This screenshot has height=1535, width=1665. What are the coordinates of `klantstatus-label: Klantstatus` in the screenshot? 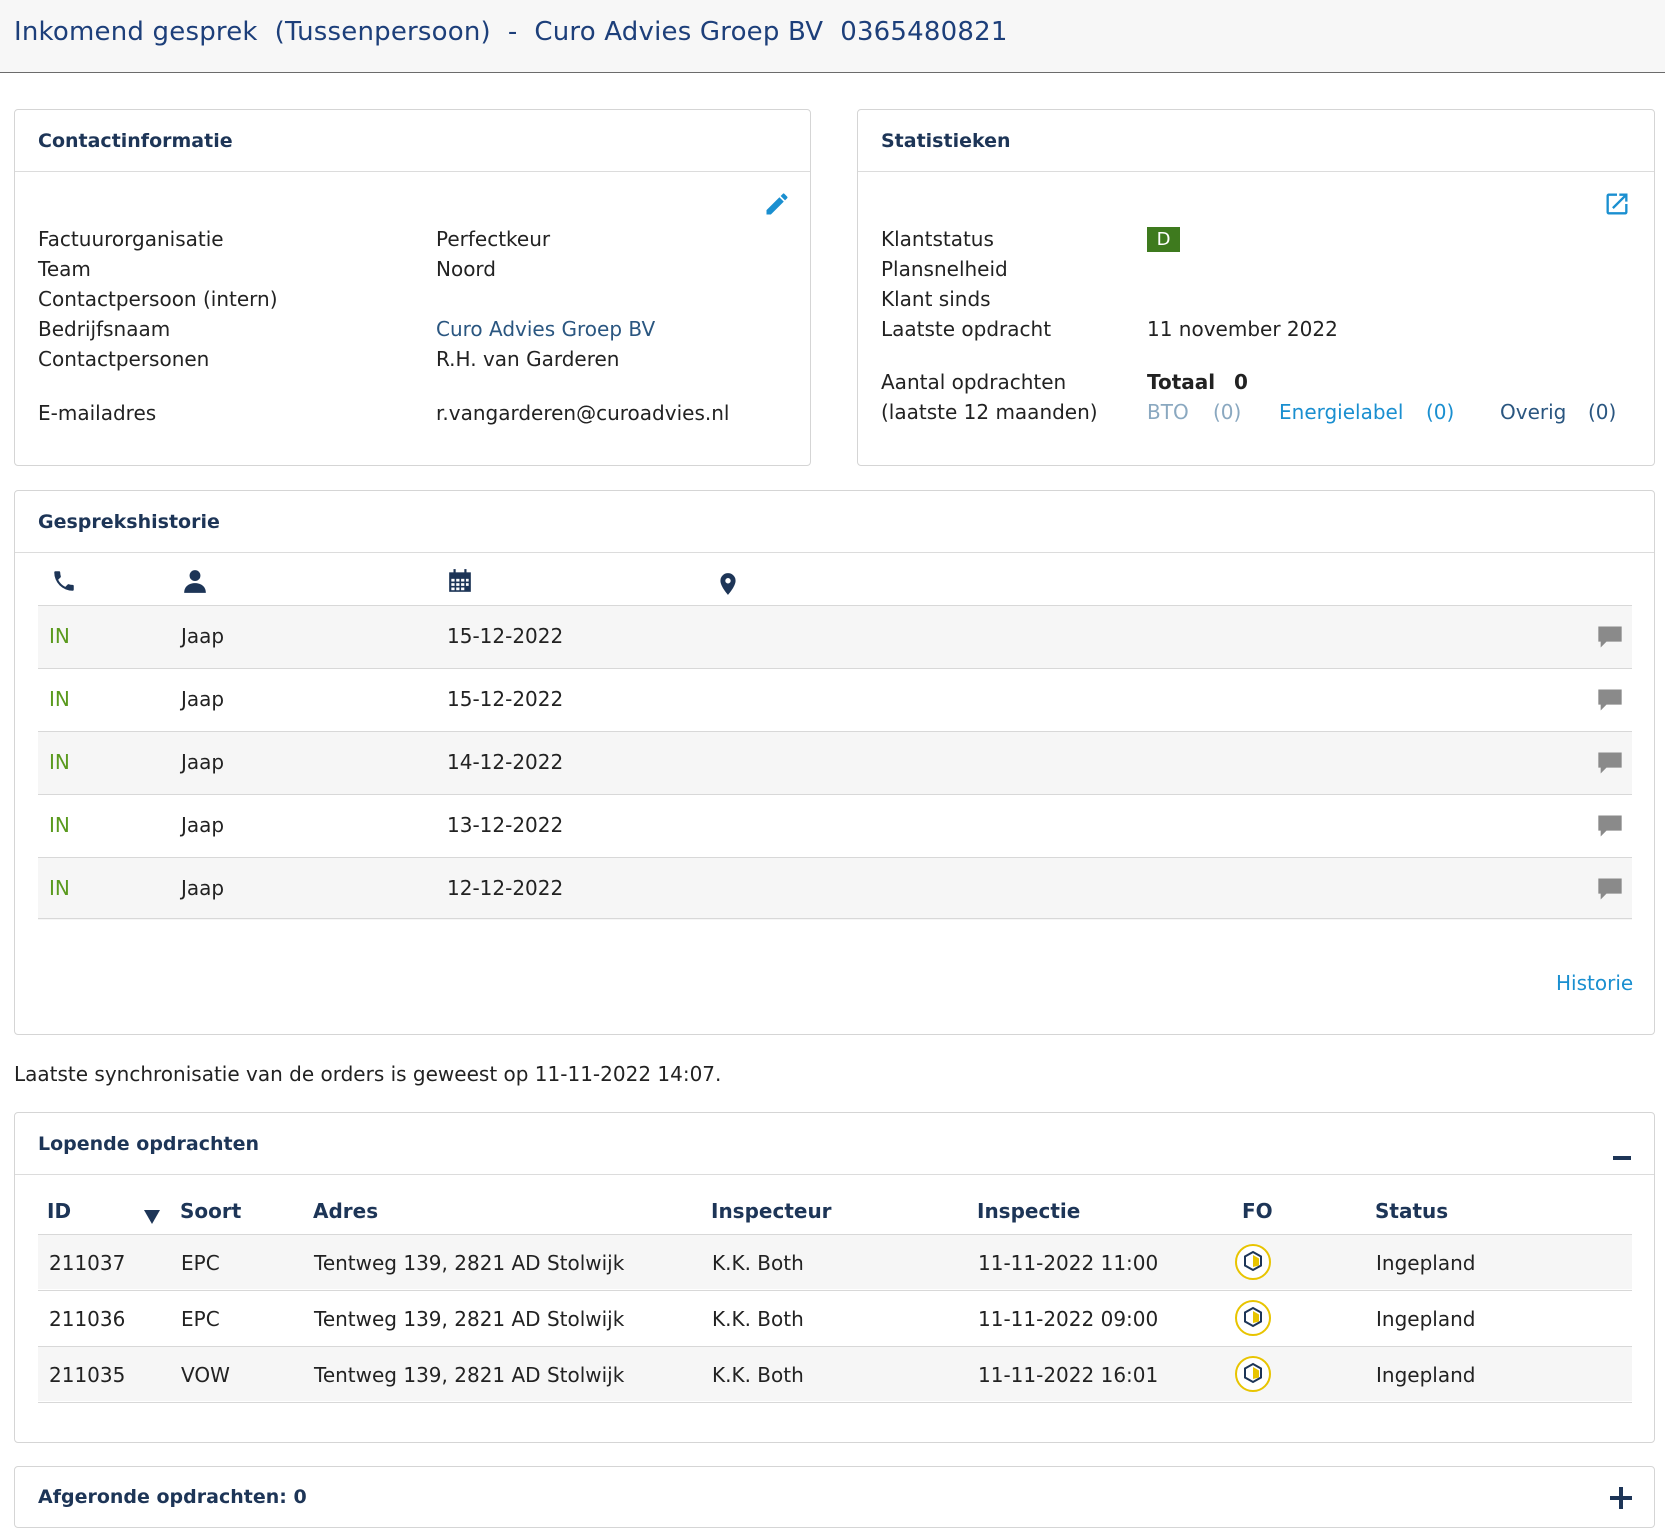 It's located at (937, 239).